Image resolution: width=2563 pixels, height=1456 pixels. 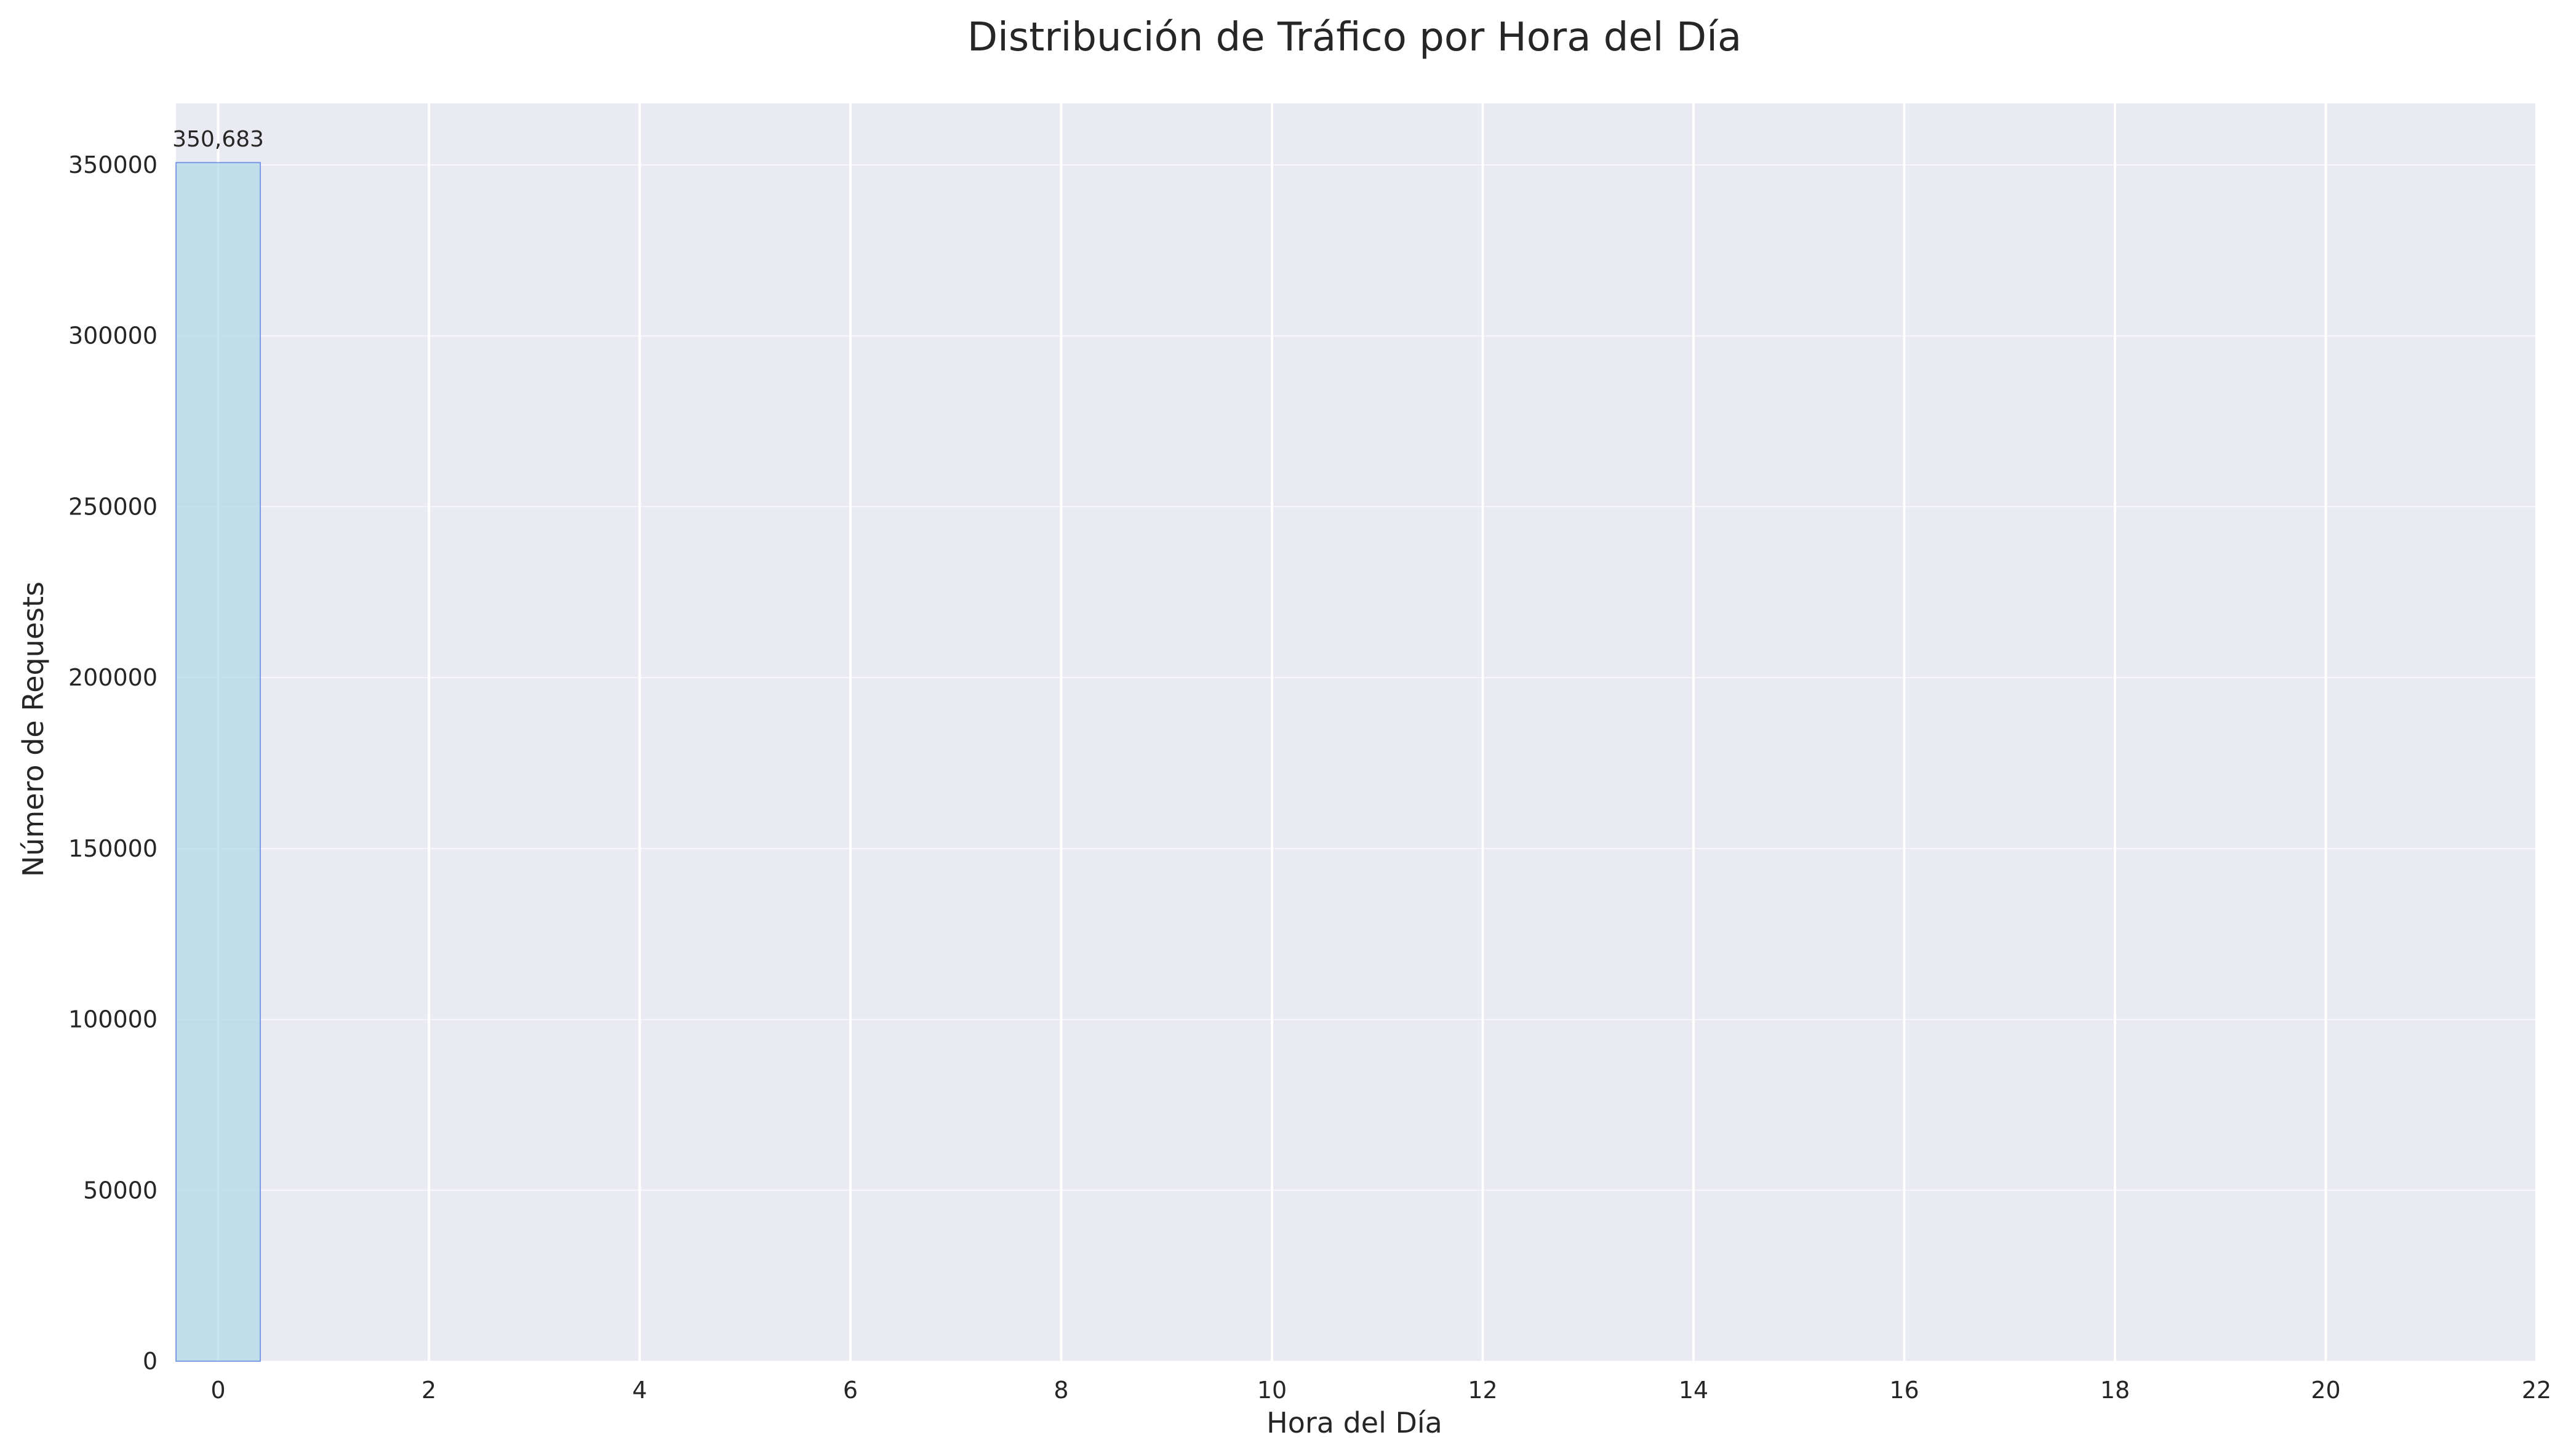 I want to click on x-tick-label: 16, so click(x=1904, y=1390).